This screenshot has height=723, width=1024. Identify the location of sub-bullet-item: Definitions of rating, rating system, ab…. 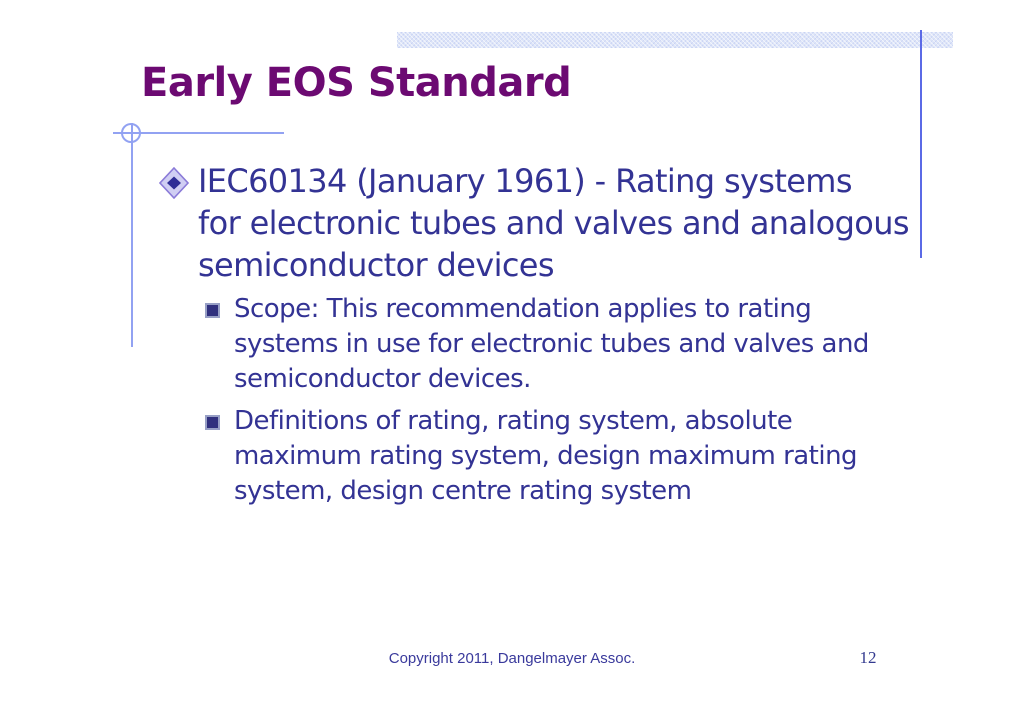
(531, 456).